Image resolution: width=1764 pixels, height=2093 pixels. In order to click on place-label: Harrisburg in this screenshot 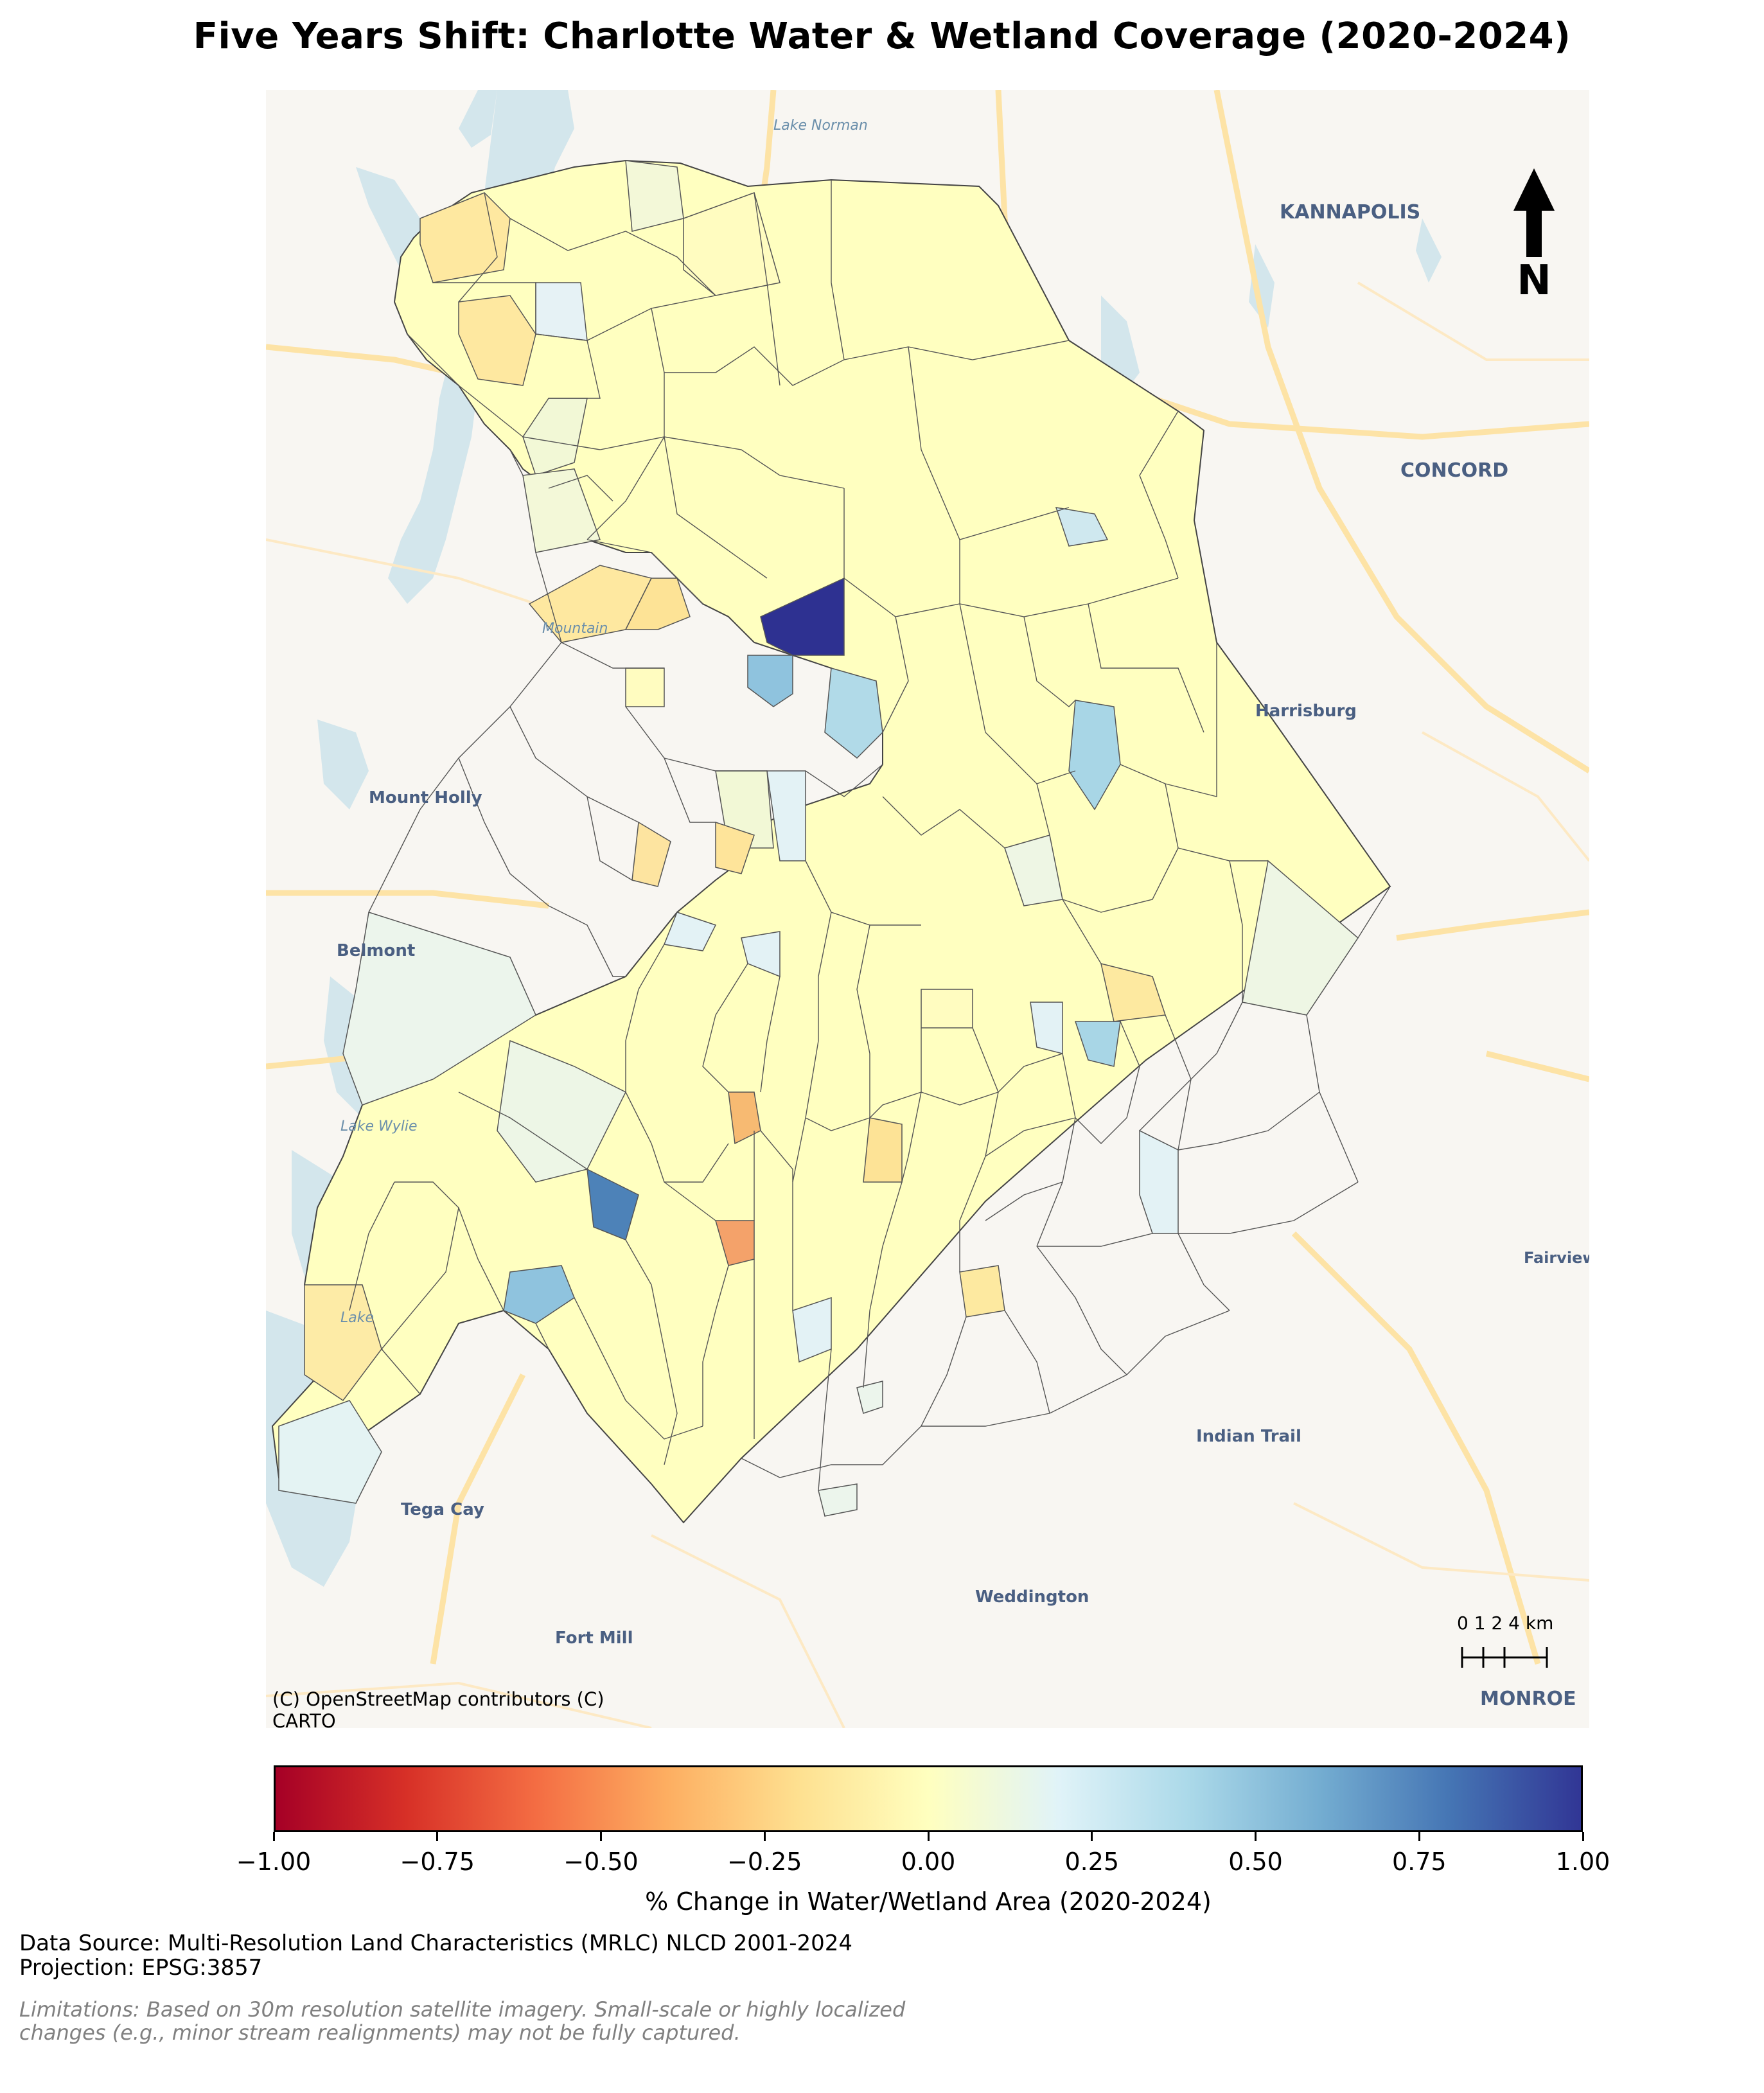, I will do `click(1306, 711)`.